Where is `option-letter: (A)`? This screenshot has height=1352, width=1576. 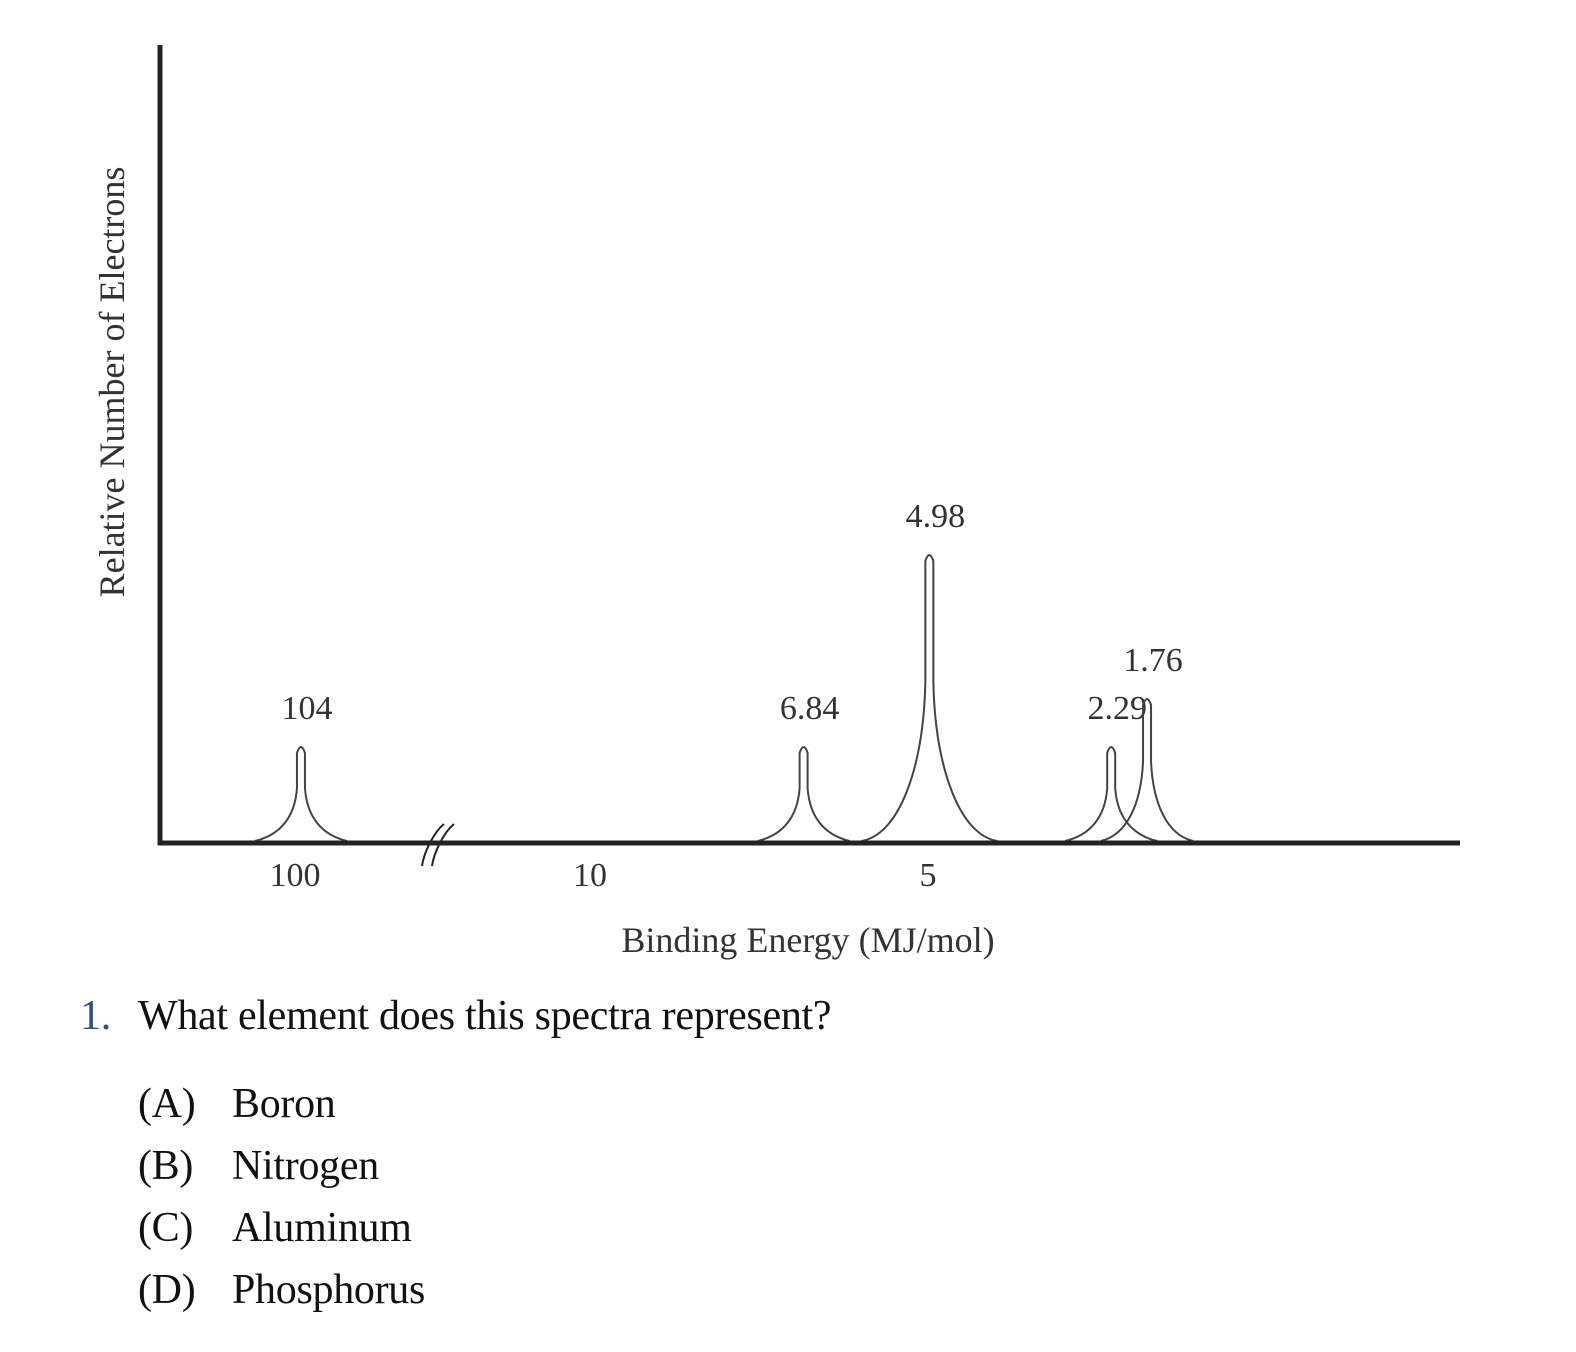 option-letter: (A) is located at coordinates (167, 1104).